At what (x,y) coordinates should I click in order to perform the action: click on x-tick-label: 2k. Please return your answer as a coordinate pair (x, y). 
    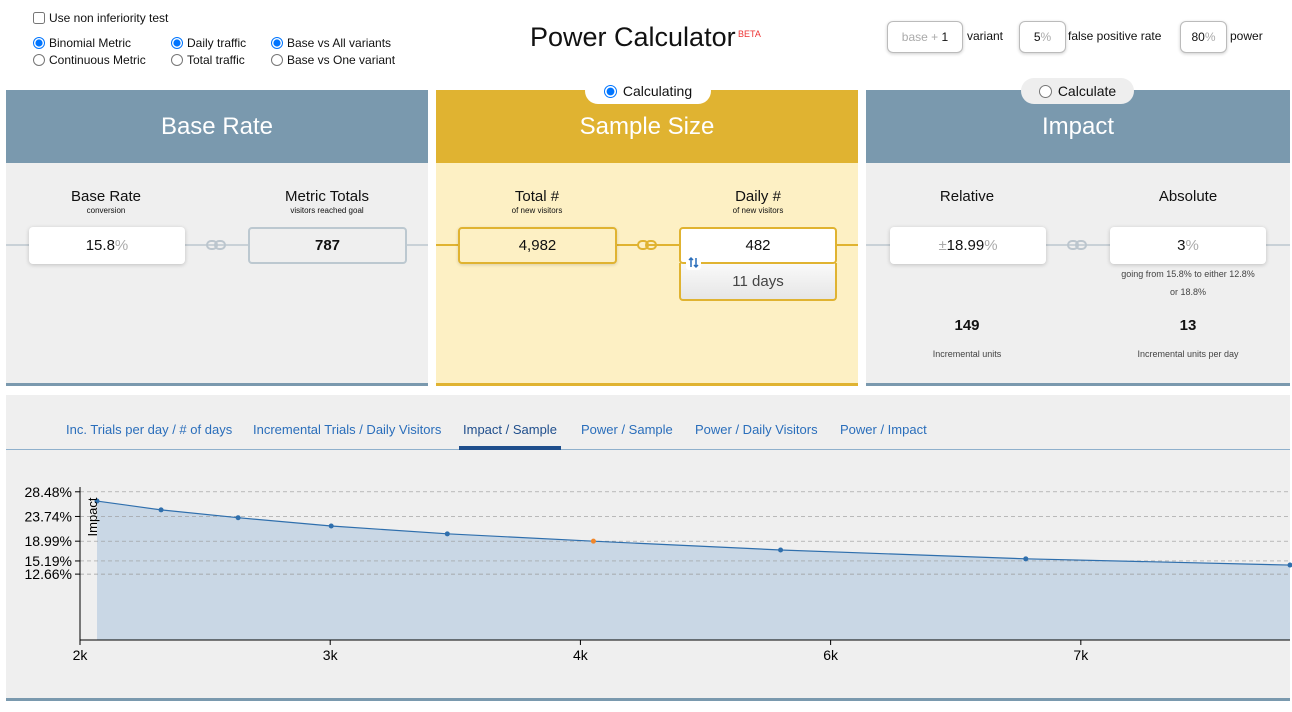
    Looking at the image, I should click on (81, 655).